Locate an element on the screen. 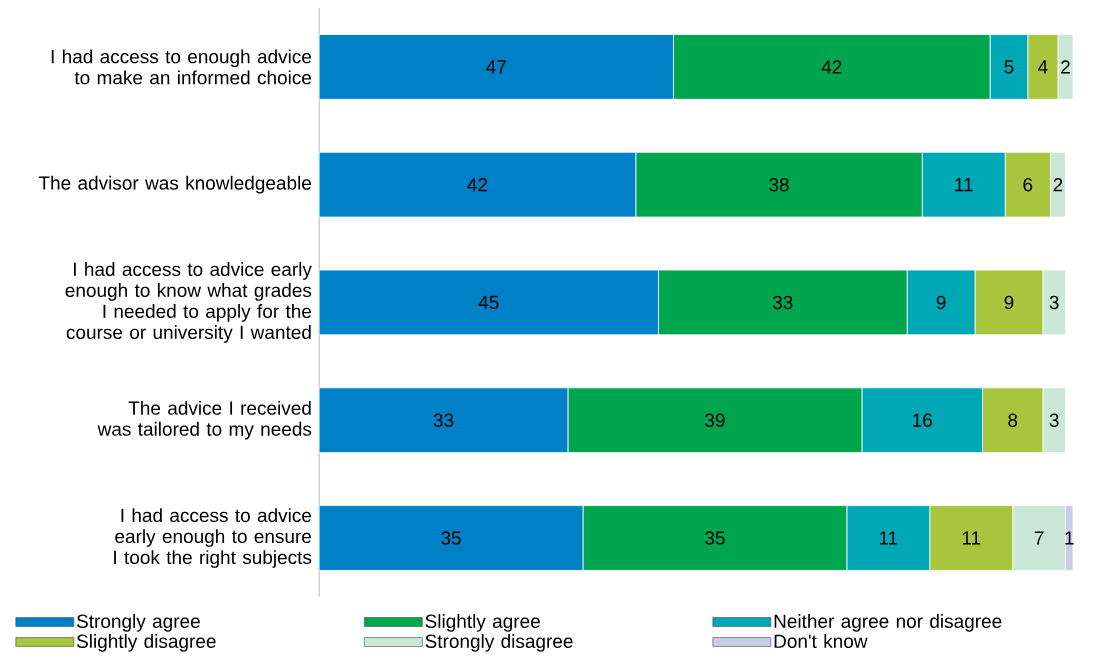 This screenshot has height=663, width=1093. legend-label: Don't know is located at coordinates (821, 641).